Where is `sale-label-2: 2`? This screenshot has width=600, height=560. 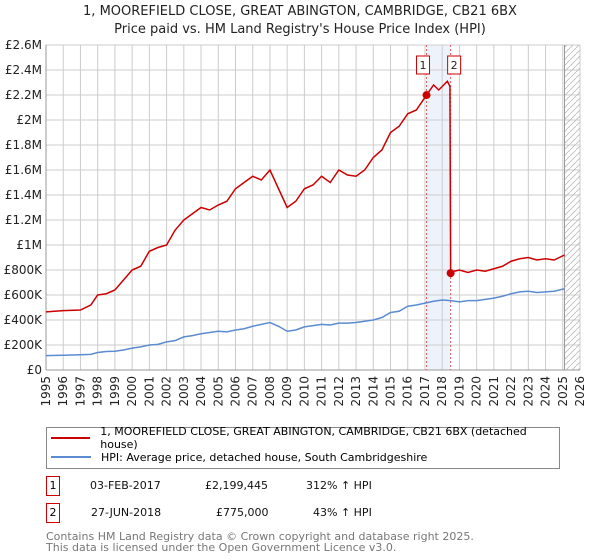 sale-label-2: 2 is located at coordinates (454, 65).